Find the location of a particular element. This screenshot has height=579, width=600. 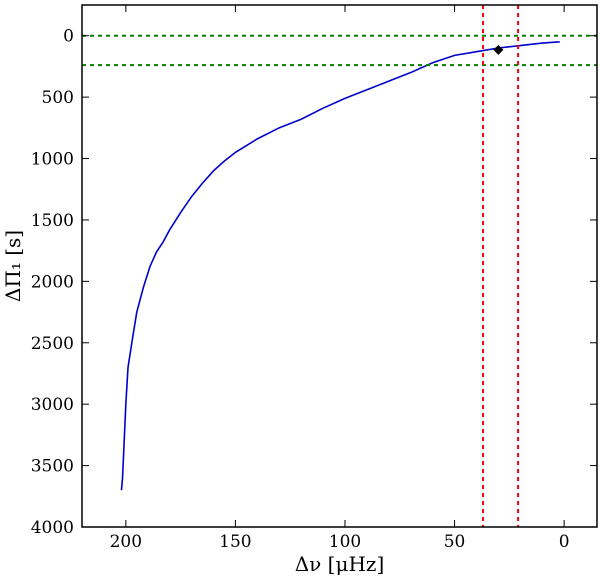

y-tick-label: 2500 is located at coordinates (52, 344).